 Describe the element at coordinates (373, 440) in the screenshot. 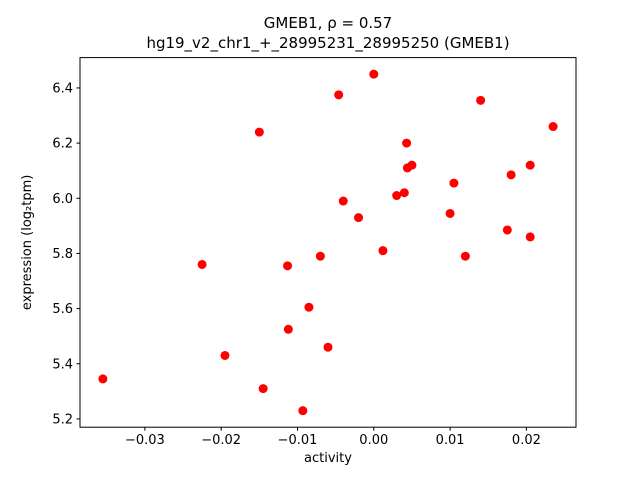

I see `x-tick-label: 0.00` at that location.